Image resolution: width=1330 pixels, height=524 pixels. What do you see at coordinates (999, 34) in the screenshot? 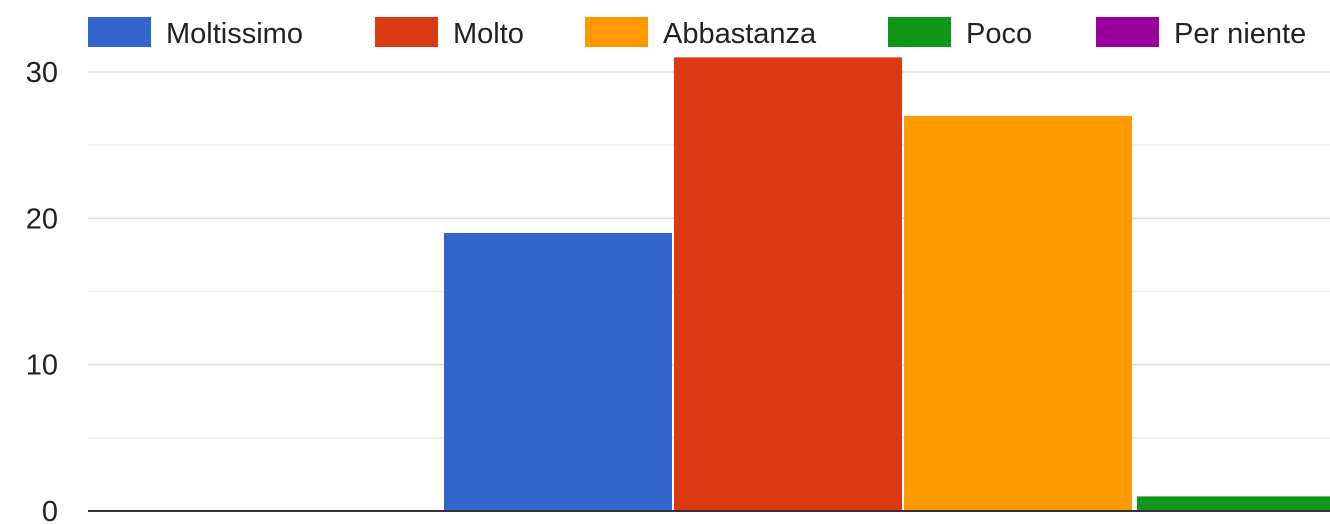
I see `legend-label: Poco` at bounding box center [999, 34].